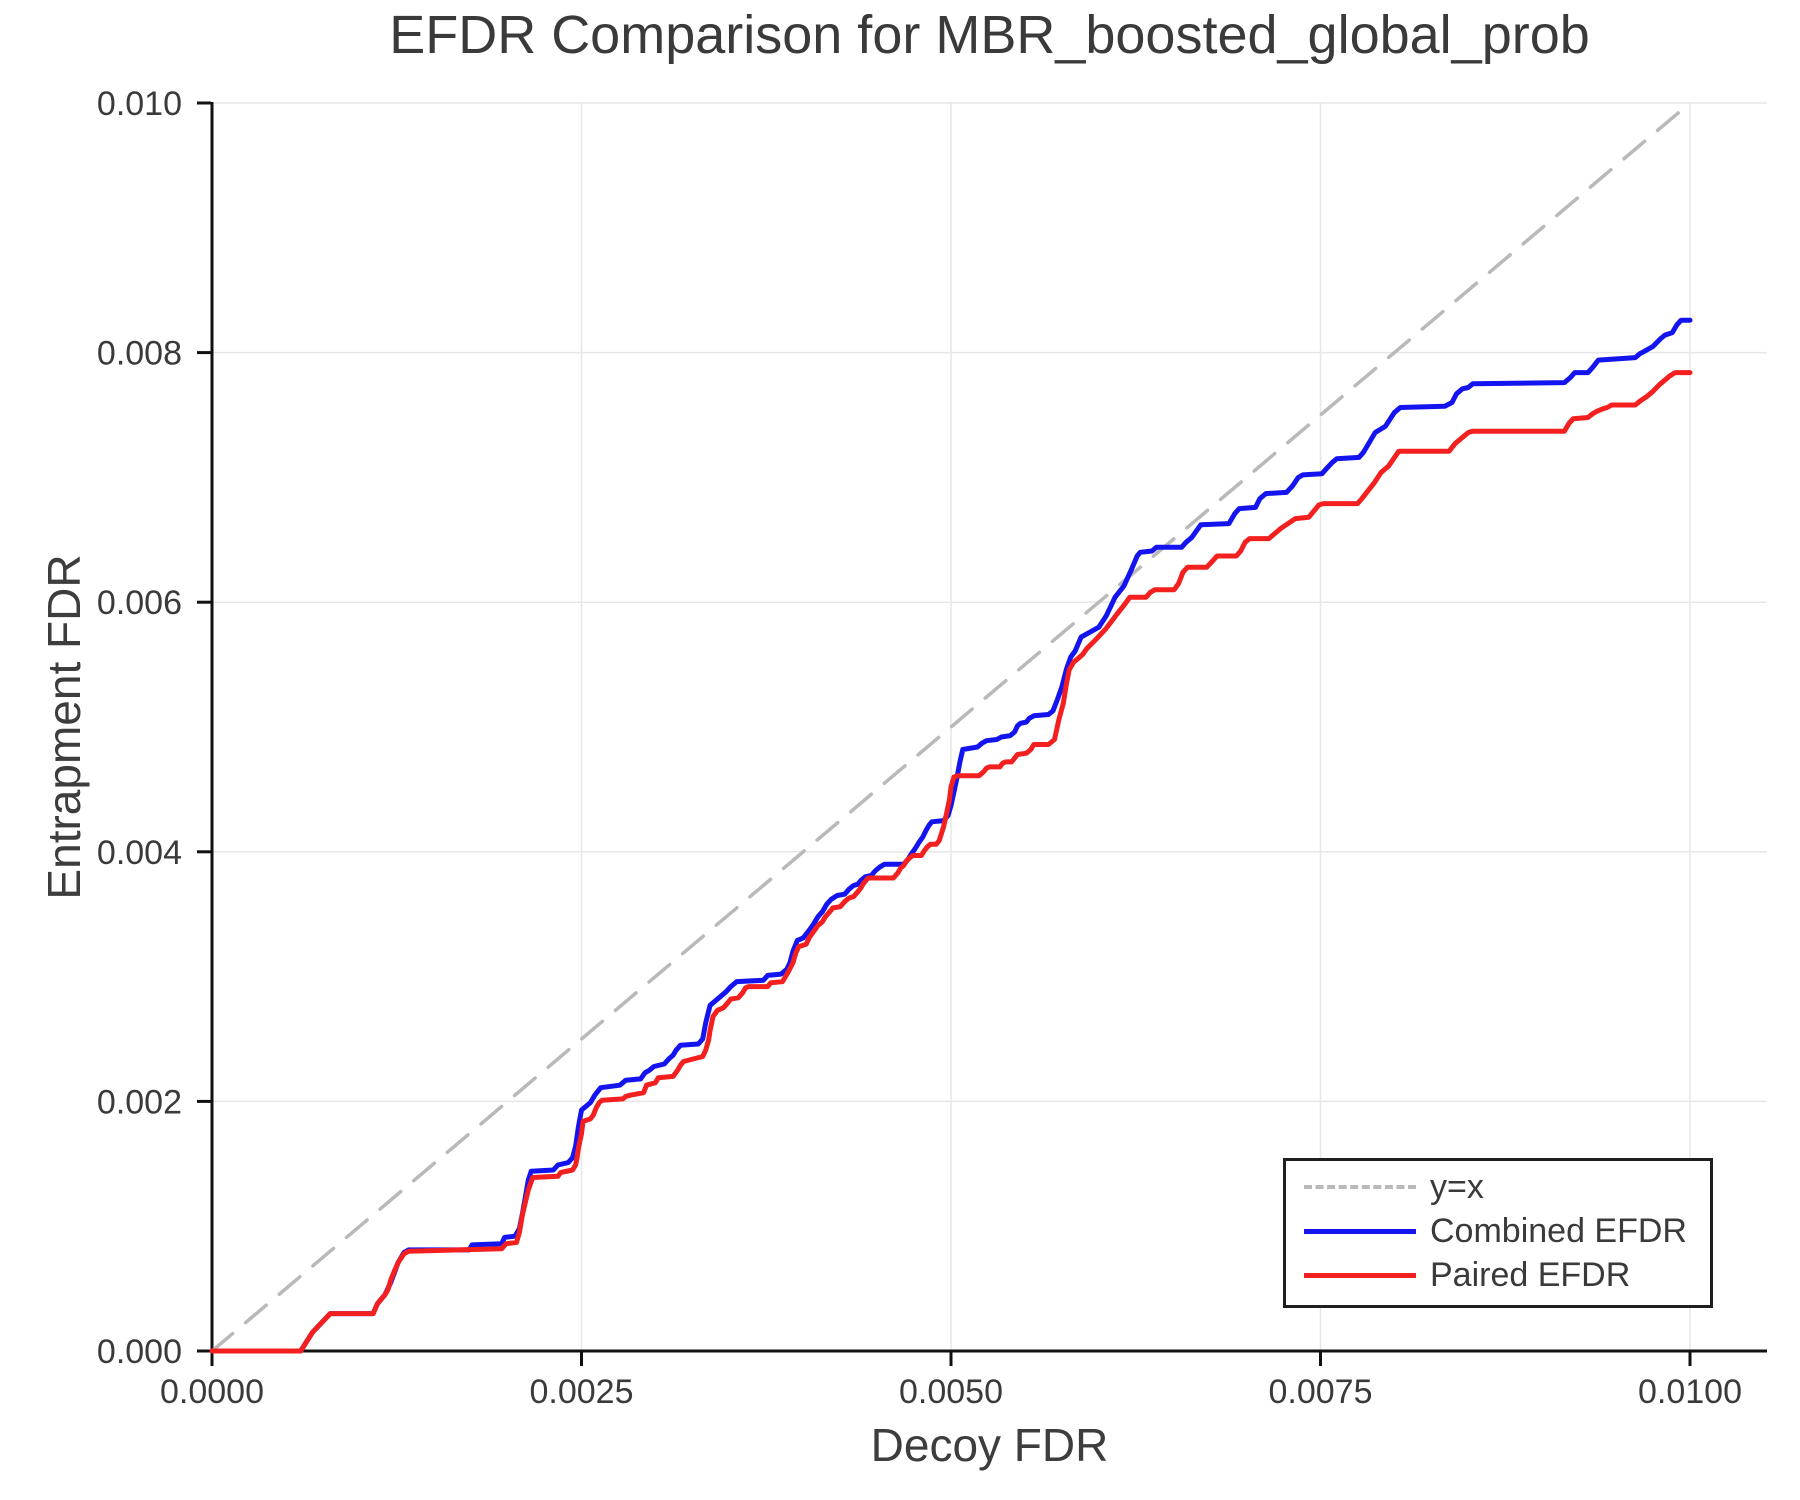 Image resolution: width=1800 pixels, height=1500 pixels. I want to click on legend-item-paired-efdr: Paired EFDR, so click(1498, 1274).